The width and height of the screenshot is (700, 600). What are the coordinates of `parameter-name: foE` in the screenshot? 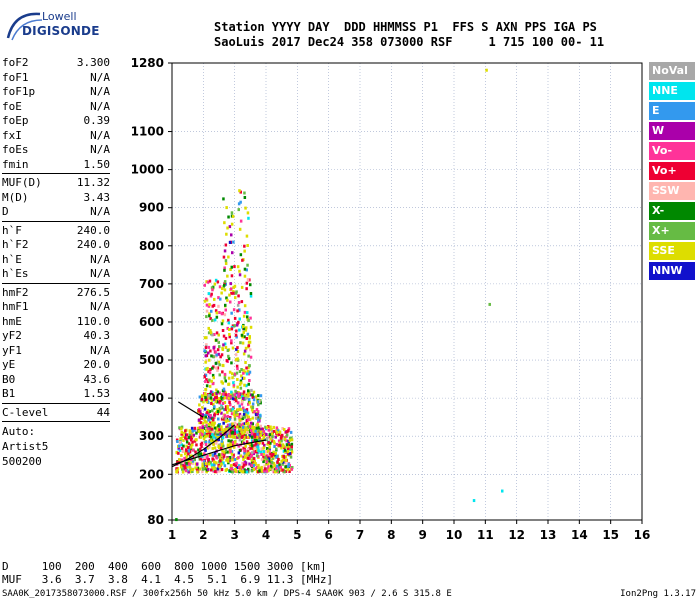 It's located at (12, 106).